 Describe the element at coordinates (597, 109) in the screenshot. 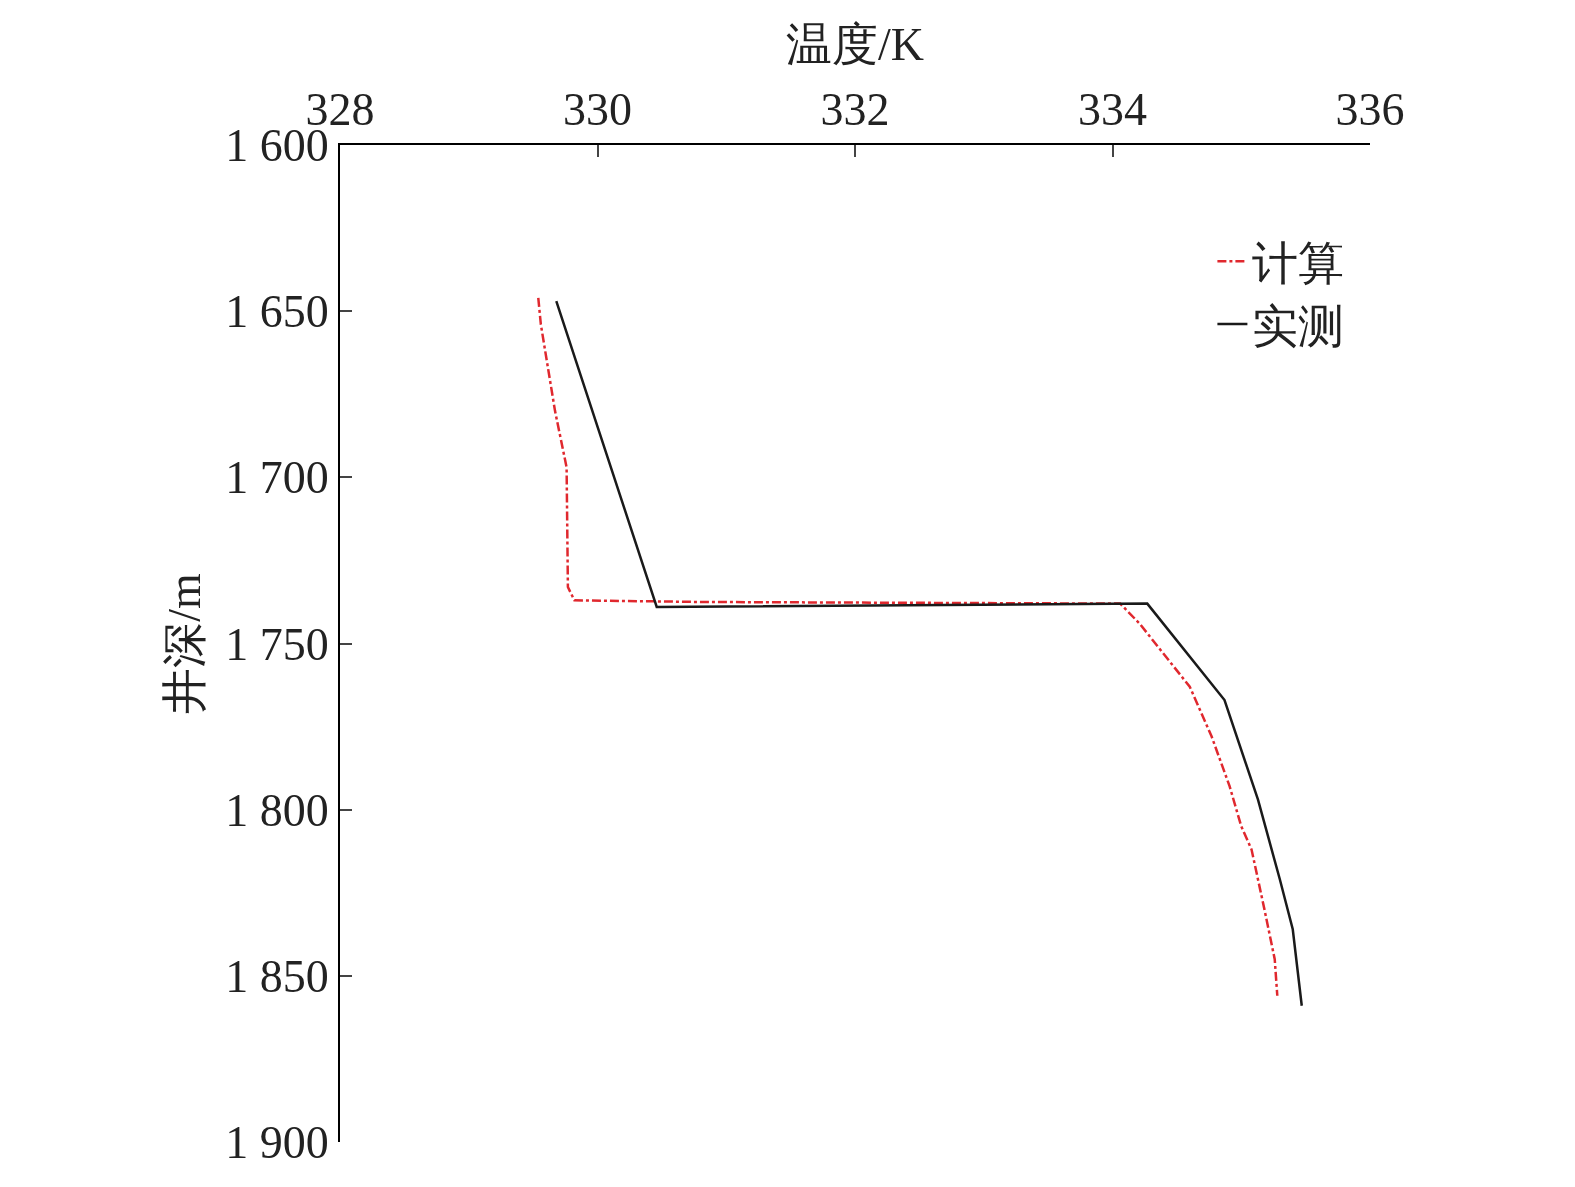

I see `x-tick-label: 330` at that location.